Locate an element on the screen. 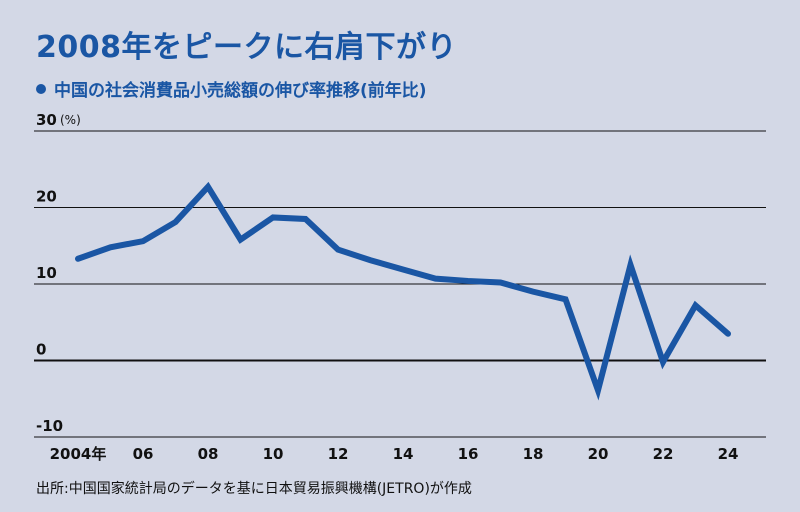 This screenshot has width=800, height=512. y-tick-label: 0 is located at coordinates (41, 350).